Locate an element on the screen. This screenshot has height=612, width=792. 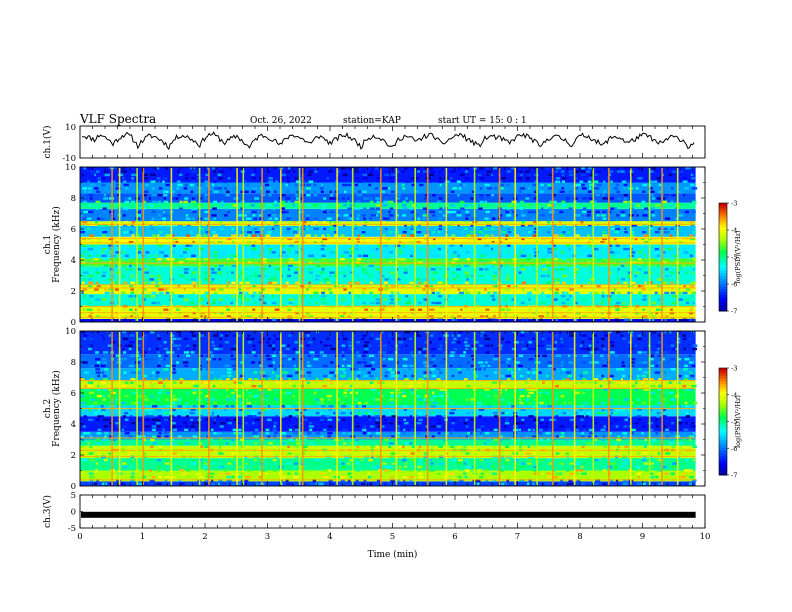
start-time-label: start UT = 15: 0 : 1 is located at coordinates (482, 121).